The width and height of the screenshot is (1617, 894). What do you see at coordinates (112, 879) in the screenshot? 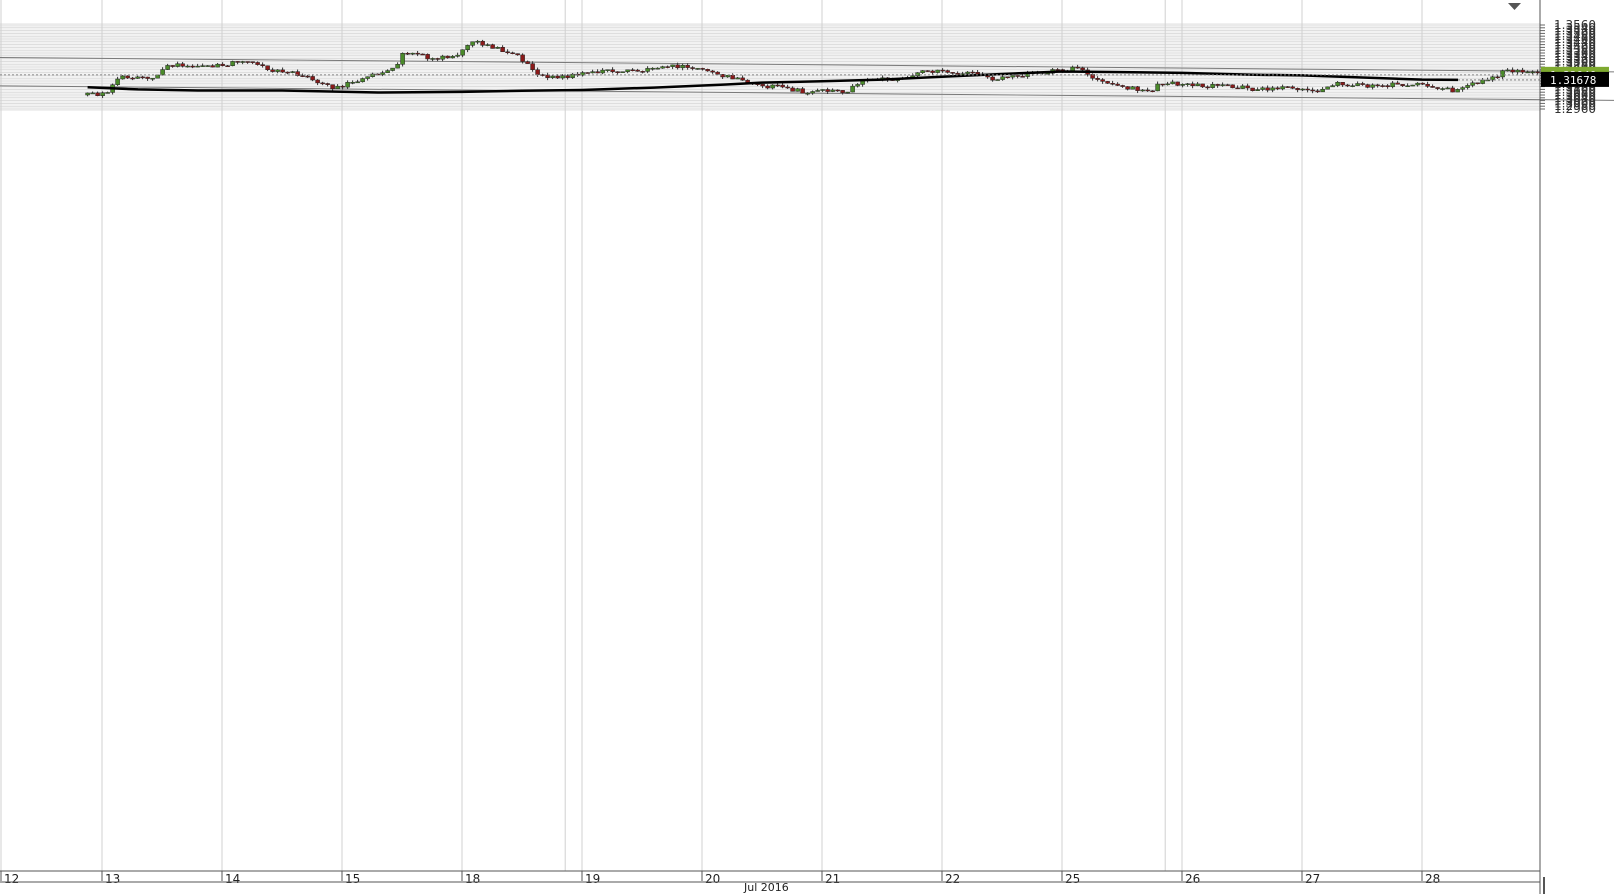
I see `date-label-13: 13` at bounding box center [112, 879].